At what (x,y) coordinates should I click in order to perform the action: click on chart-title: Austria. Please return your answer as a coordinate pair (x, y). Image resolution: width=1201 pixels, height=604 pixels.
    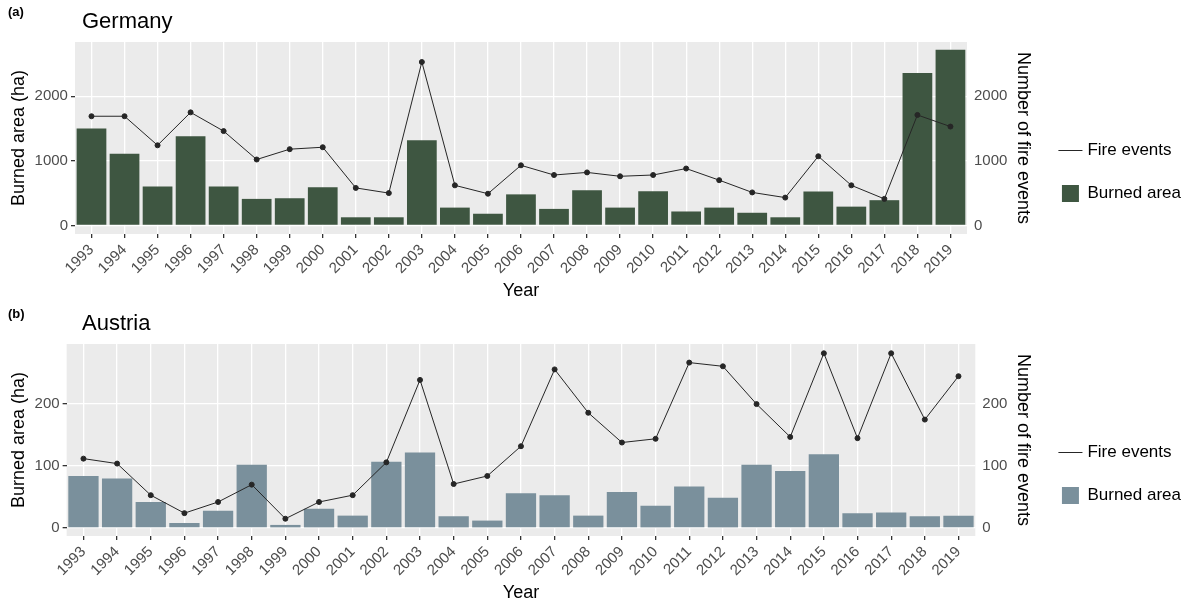
    Looking at the image, I should click on (116, 323).